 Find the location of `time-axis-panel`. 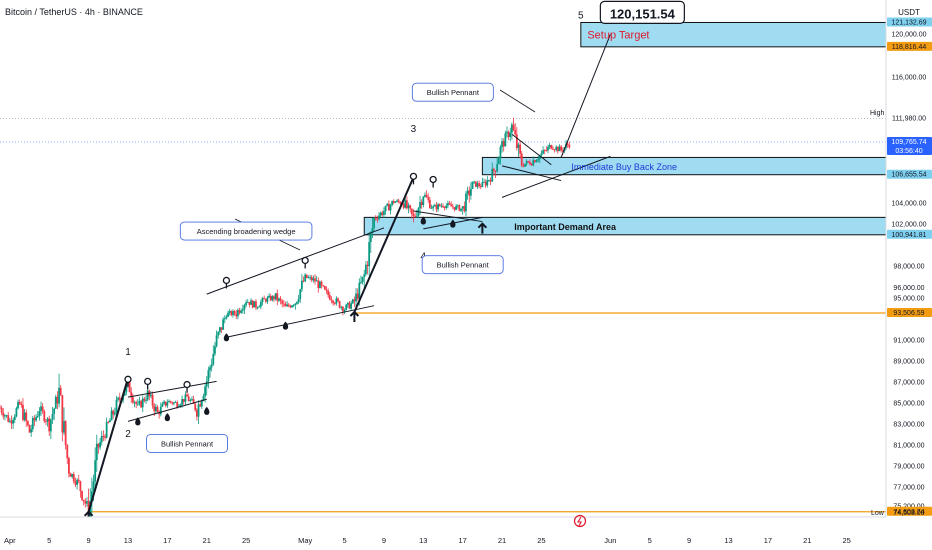

time-axis-panel is located at coordinates (443, 533).